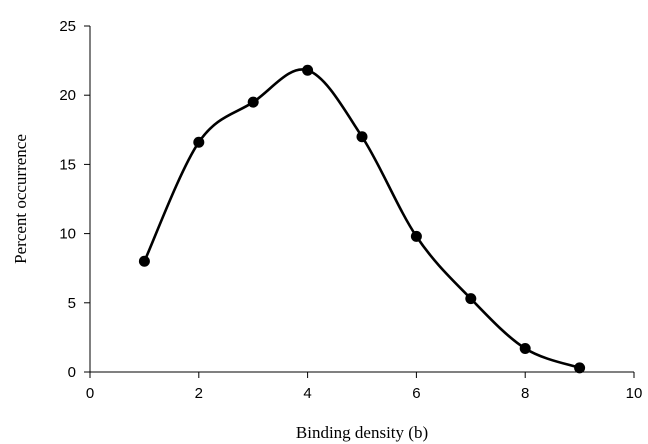  Describe the element at coordinates (416, 393) in the screenshot. I see `x-tick-label: 6` at that location.